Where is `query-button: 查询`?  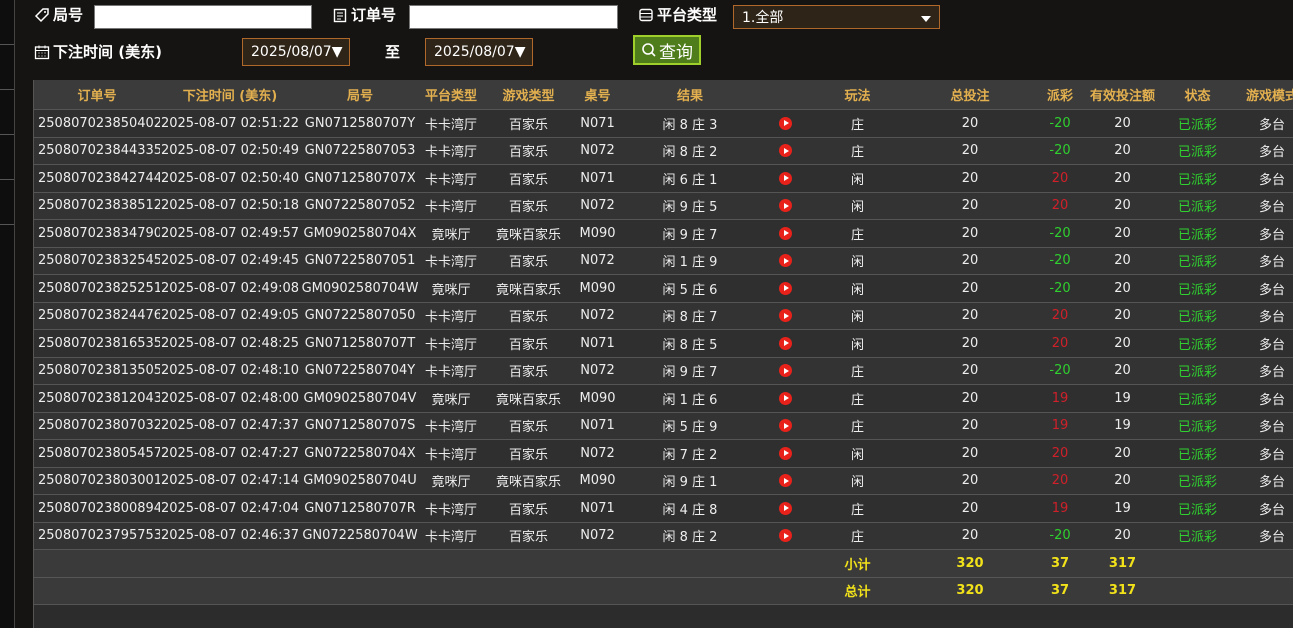
query-button: 查询 is located at coordinates (667, 50).